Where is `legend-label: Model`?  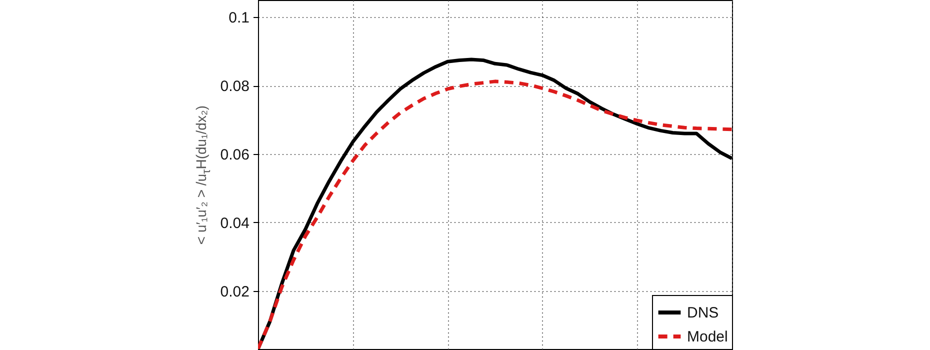 legend-label: Model is located at coordinates (707, 337).